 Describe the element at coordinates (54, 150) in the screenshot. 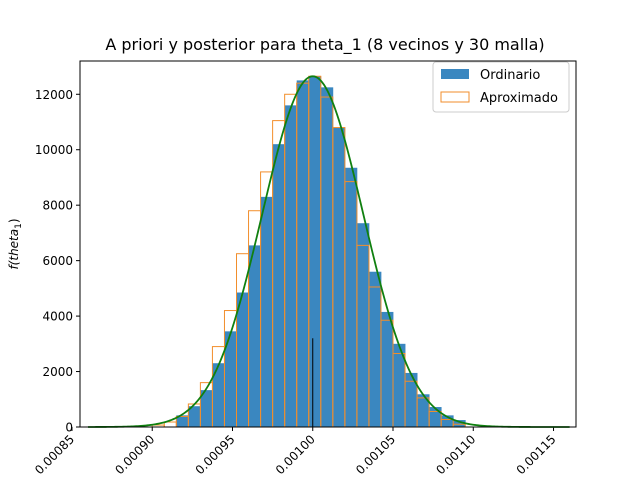

I see `y-tick-label: 10000` at that location.